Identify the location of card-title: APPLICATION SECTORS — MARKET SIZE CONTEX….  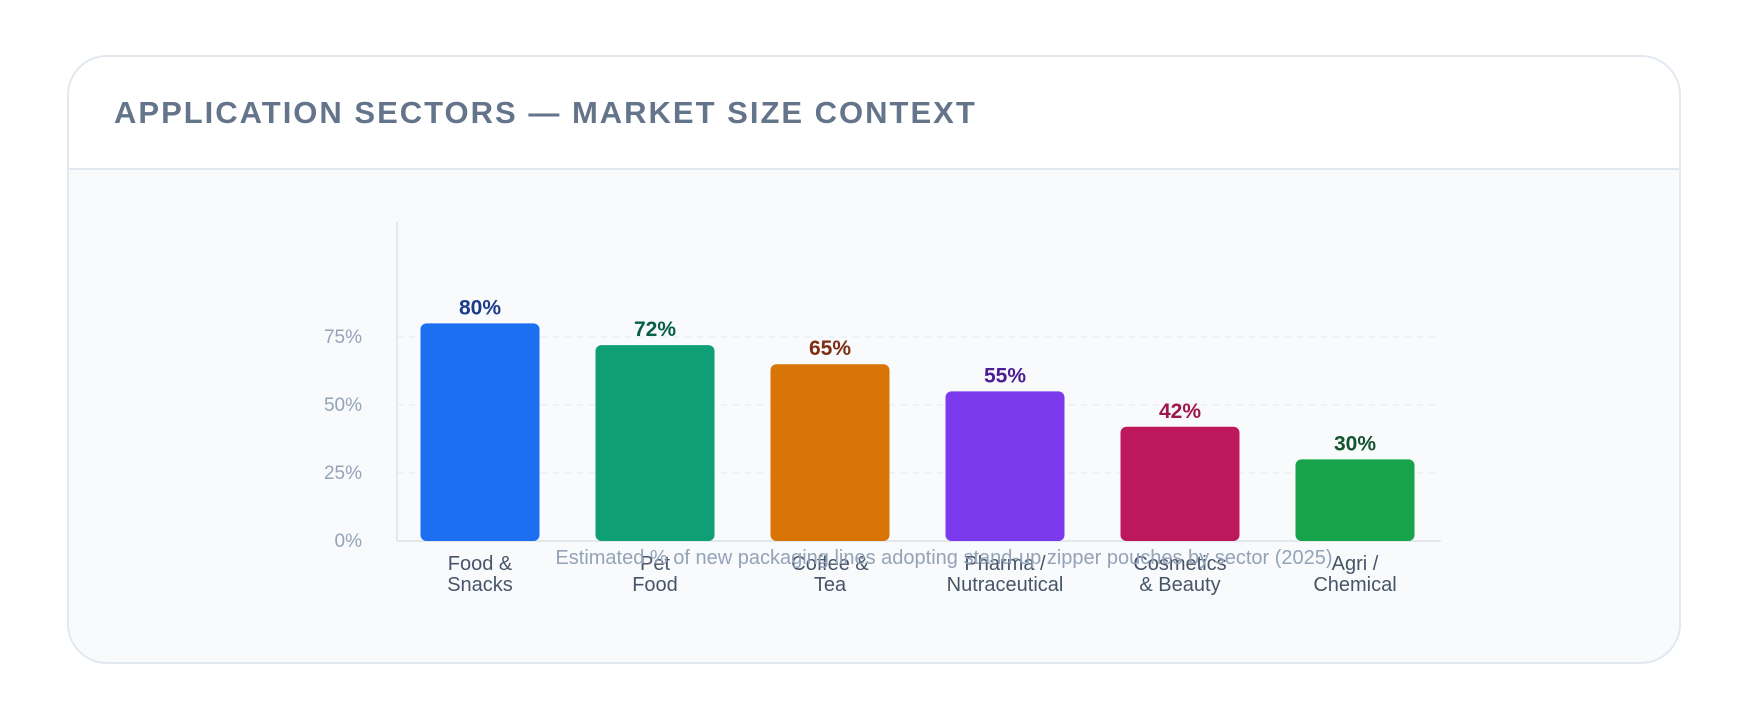
(545, 112).